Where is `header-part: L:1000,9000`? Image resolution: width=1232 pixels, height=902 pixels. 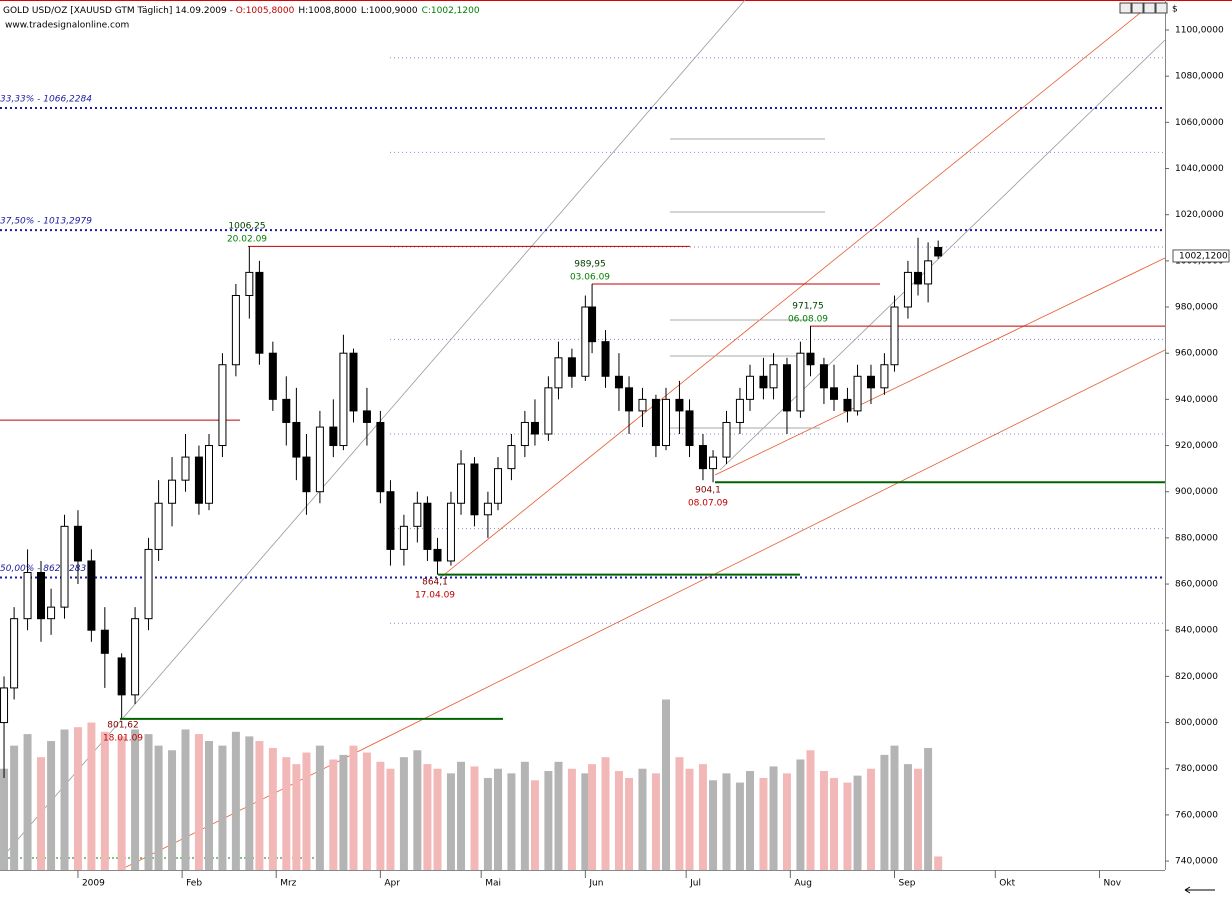
header-part: L:1000,9000 is located at coordinates (389, 11).